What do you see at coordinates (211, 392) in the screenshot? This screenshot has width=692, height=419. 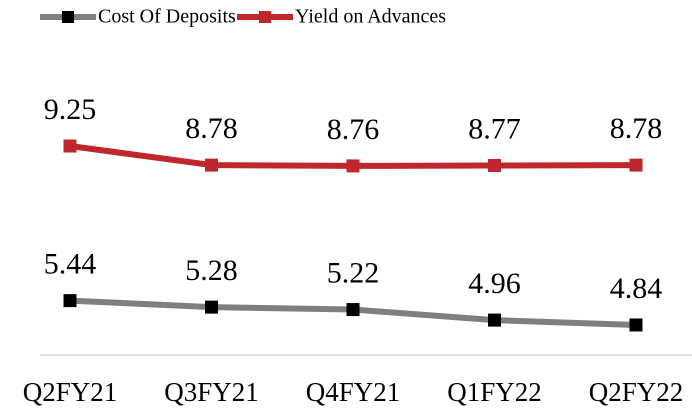 I see `x-tick-label: Q3FY21` at bounding box center [211, 392].